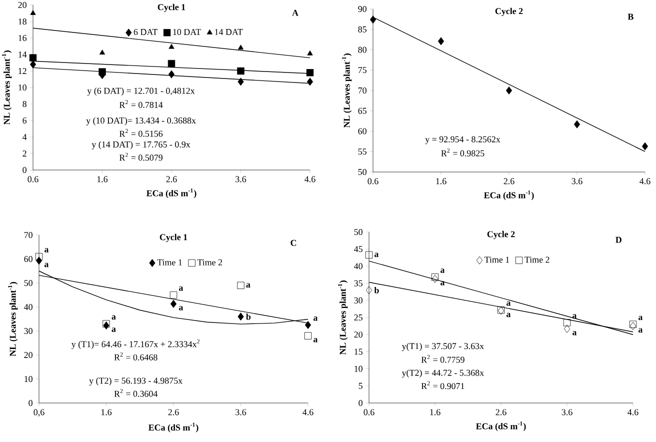 The width and height of the screenshot is (656, 442). I want to click on y-tick-label: 14, so click(22, 55).